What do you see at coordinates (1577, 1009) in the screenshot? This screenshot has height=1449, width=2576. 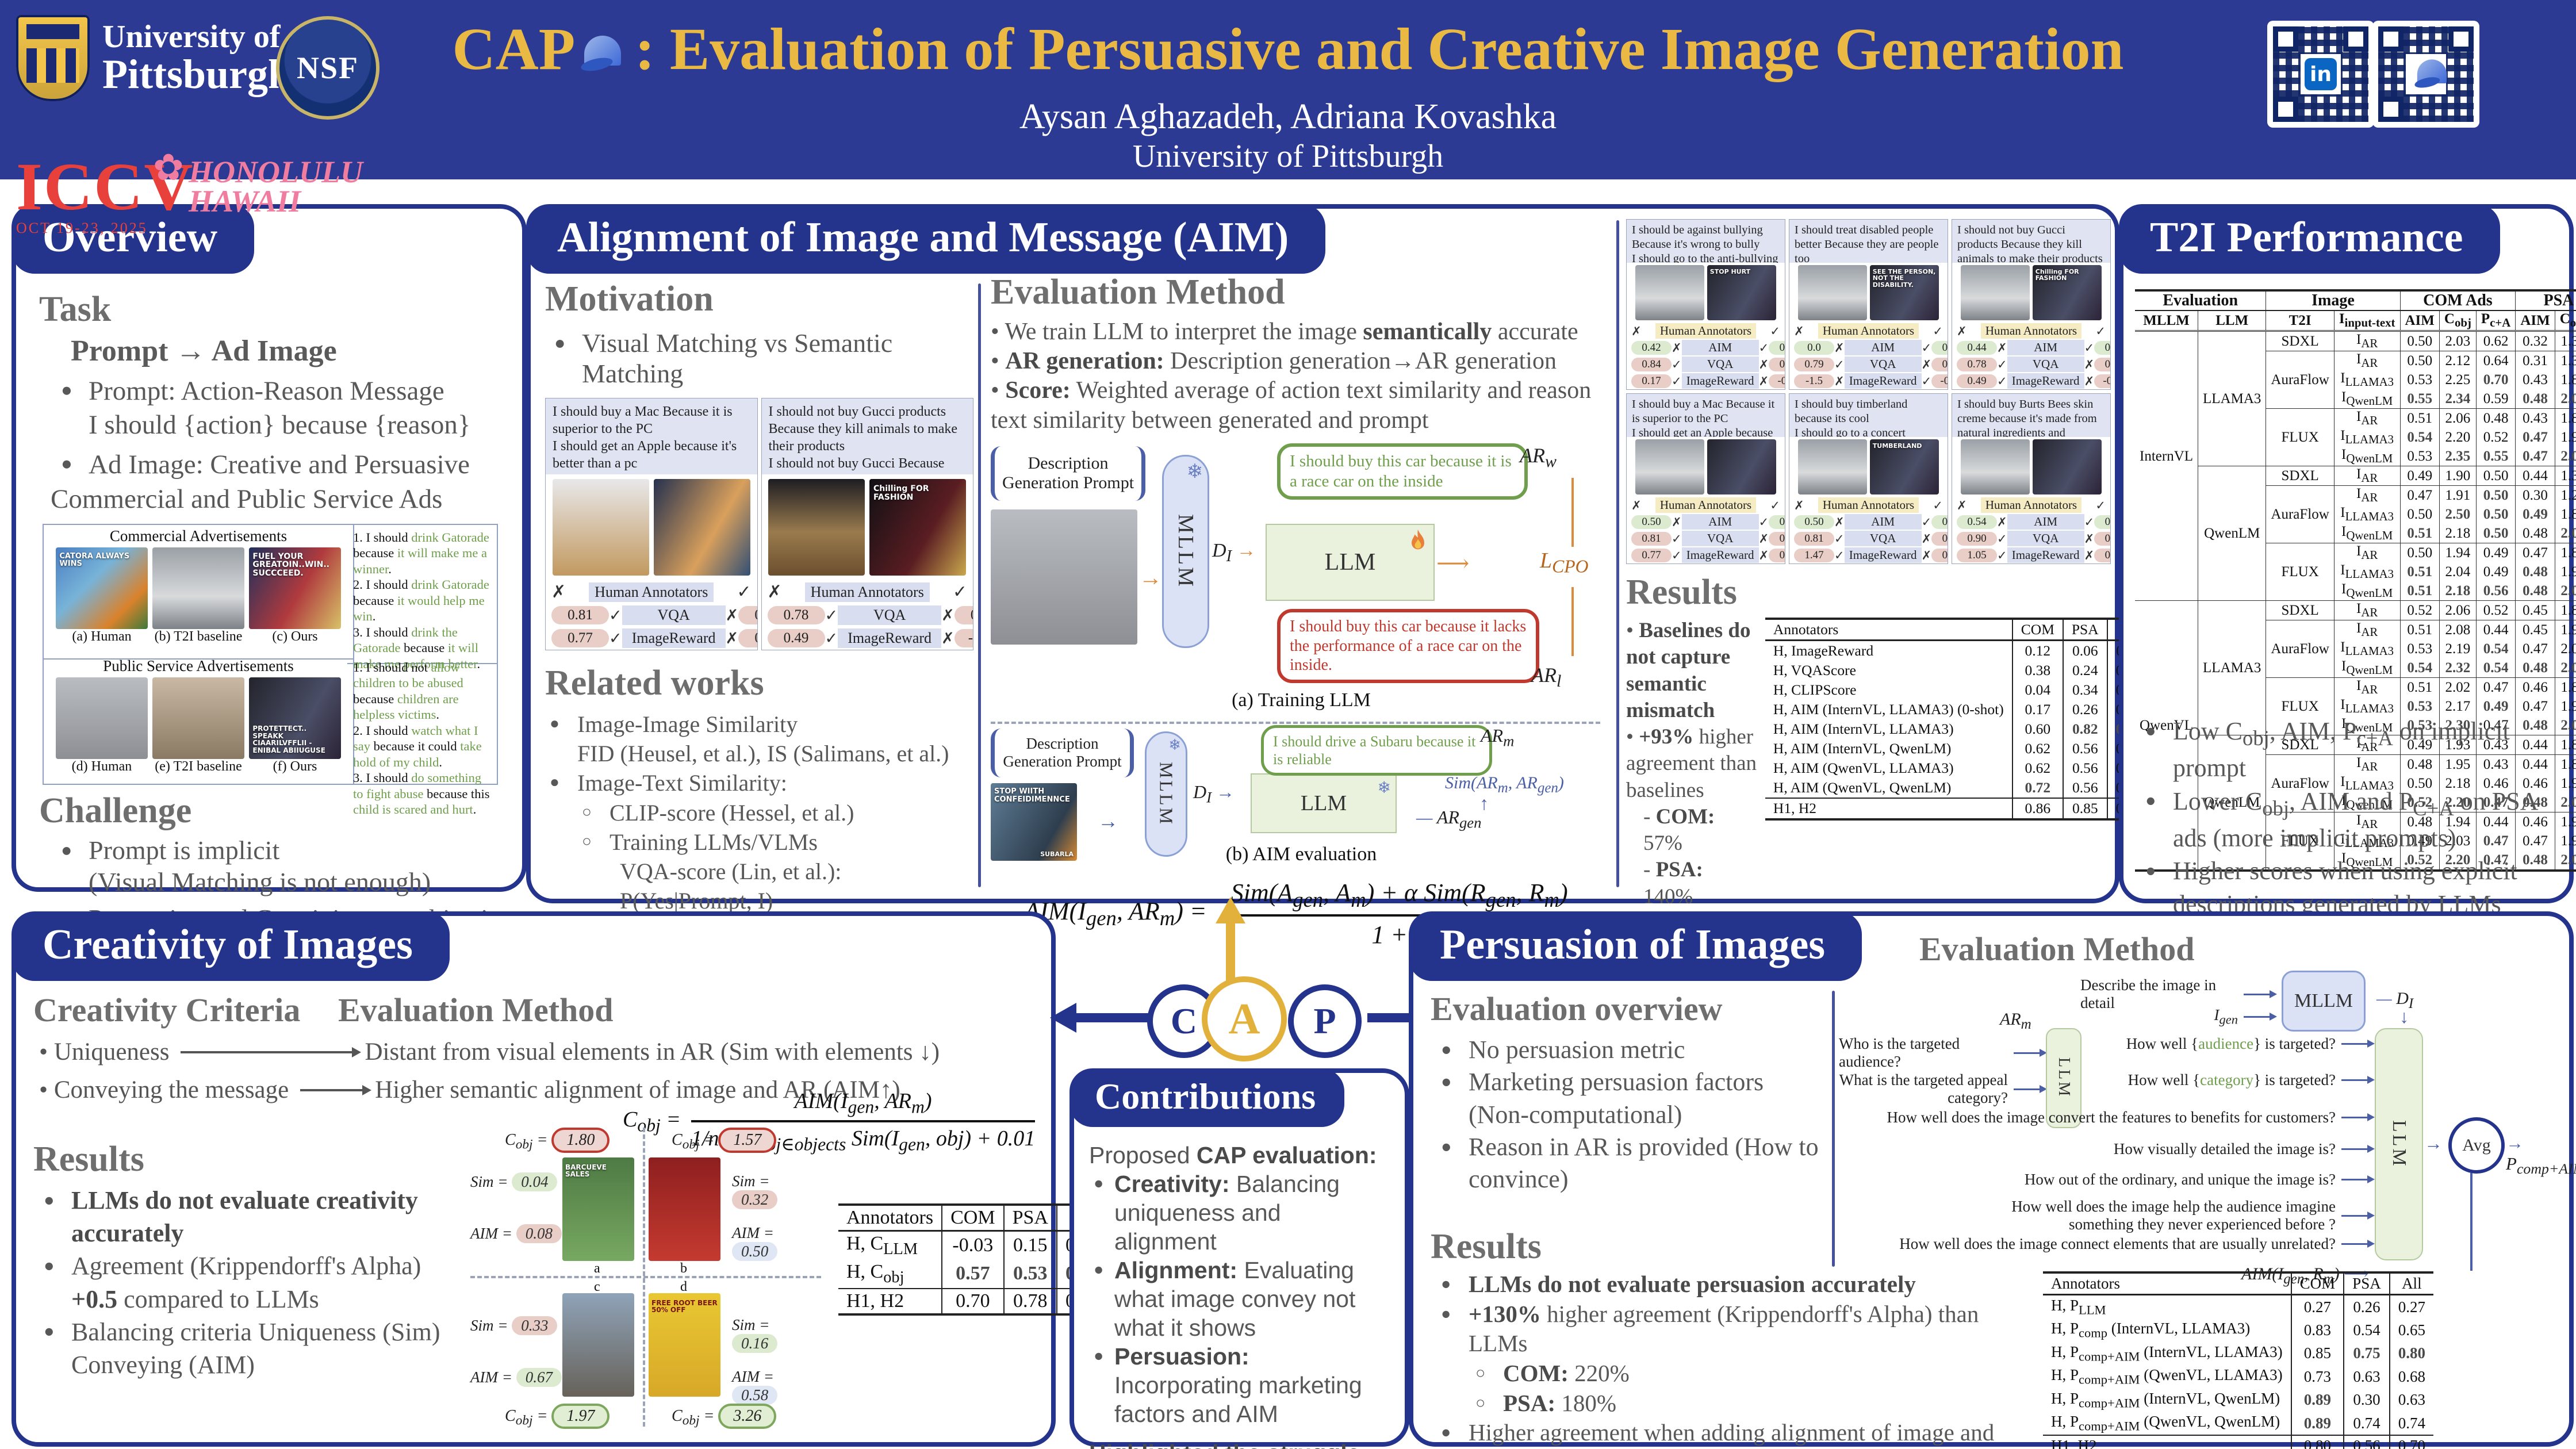 I see `persuasion-overview-heading: Evaluation overview` at bounding box center [1577, 1009].